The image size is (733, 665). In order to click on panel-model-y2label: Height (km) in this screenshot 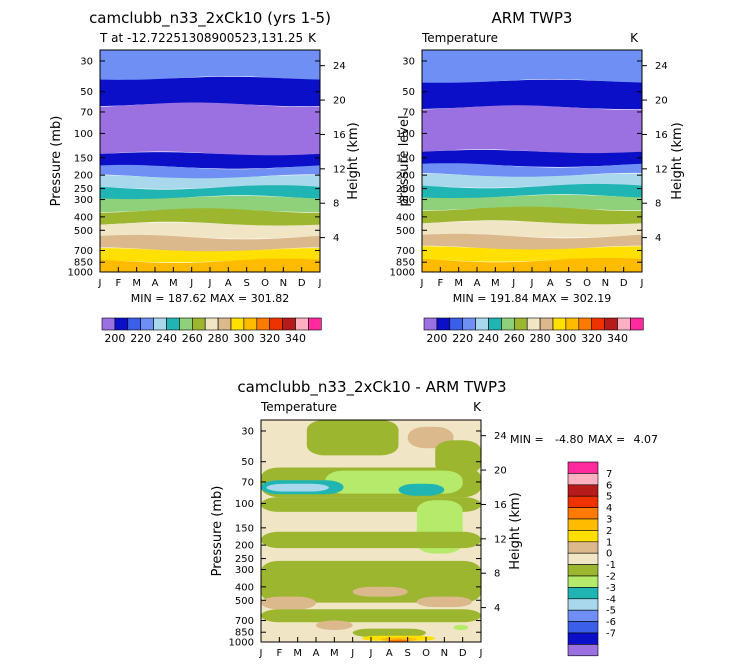, I will do `click(353, 160)`.